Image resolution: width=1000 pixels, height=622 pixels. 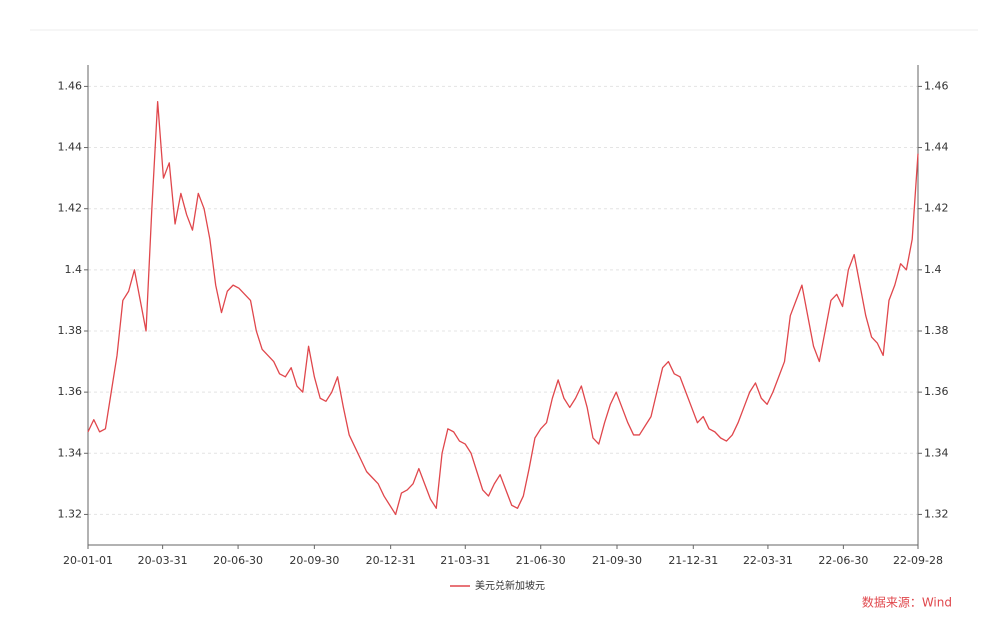 What do you see at coordinates (936, 330) in the screenshot?
I see `y2-tick-label: 1.38` at bounding box center [936, 330].